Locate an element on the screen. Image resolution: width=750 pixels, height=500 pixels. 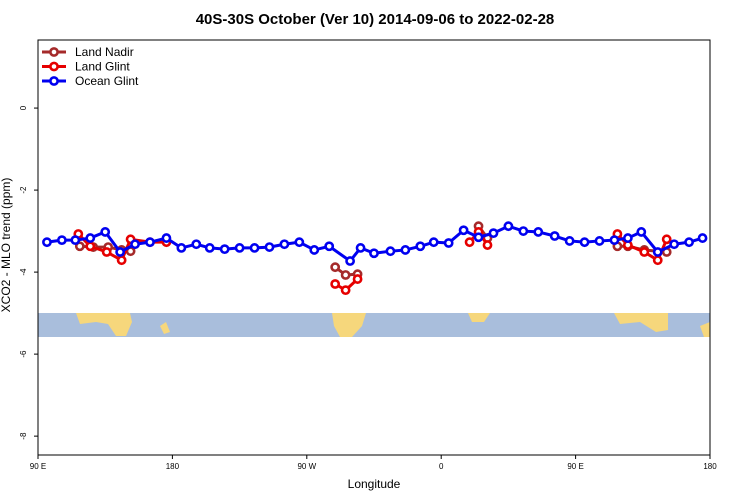
y-tick-label: 0 is located at coordinates (23, 107).